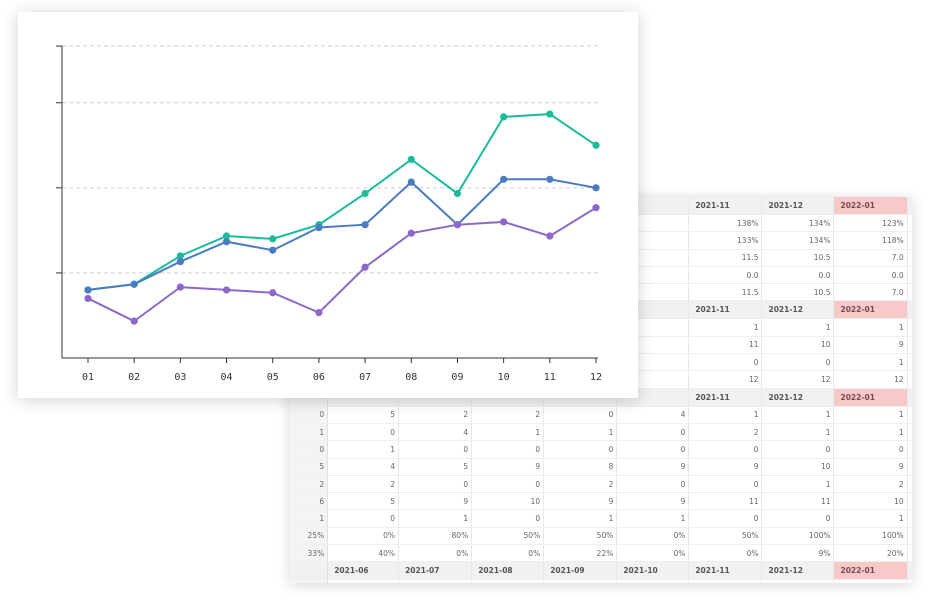 This screenshot has height=608, width=930. I want to click on table-row: 1010110010, so click(601, 518).